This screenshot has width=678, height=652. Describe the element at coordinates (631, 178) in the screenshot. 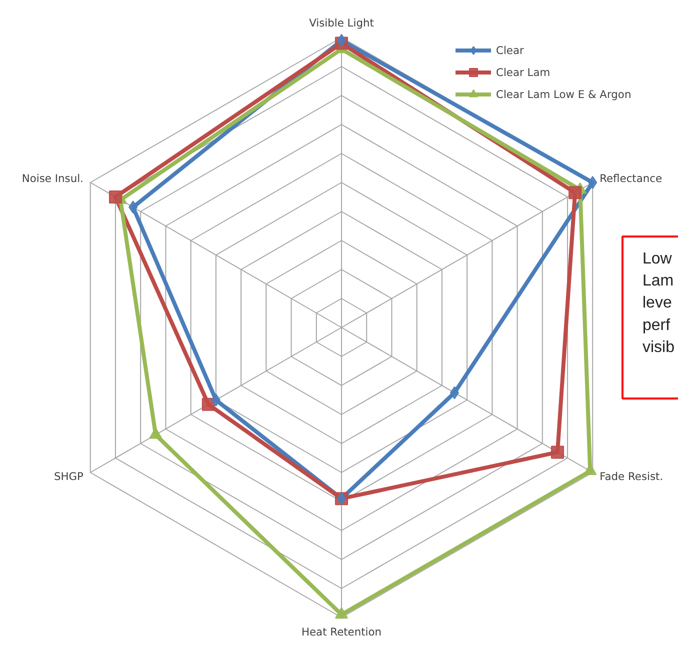

I see `spoke-label: Reflectance` at that location.